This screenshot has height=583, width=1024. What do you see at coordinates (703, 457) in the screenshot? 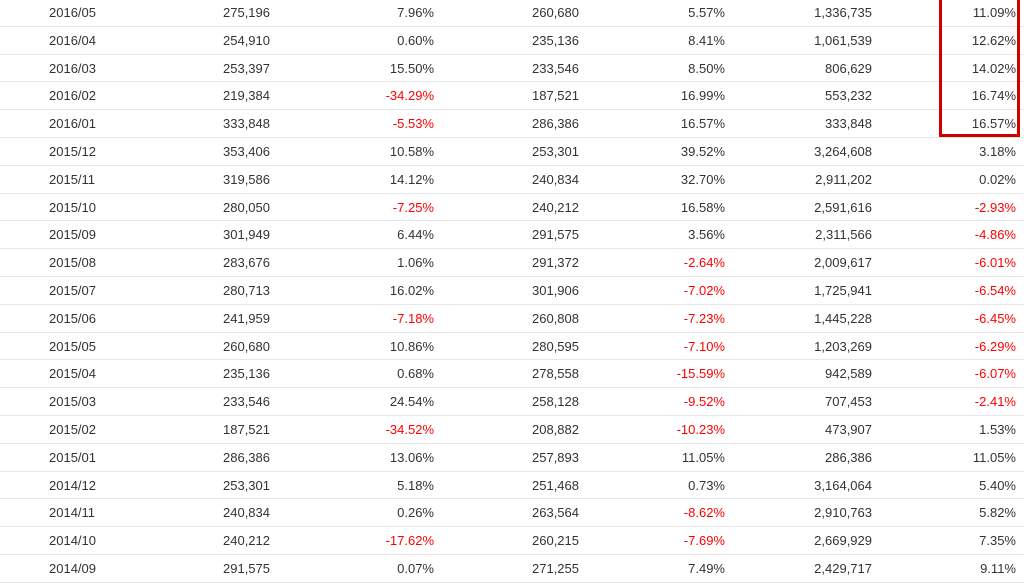
I see `yoy-change-cell: 11.05%` at bounding box center [703, 457].